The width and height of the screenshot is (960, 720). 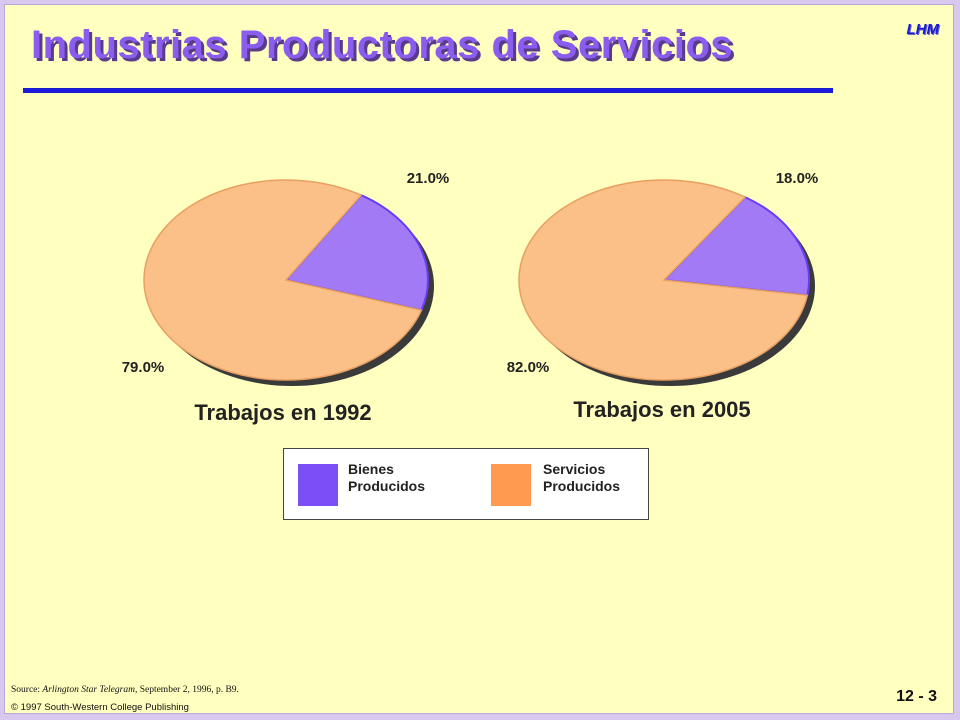 What do you see at coordinates (27, 690) in the screenshot?
I see `source-label: Source:` at bounding box center [27, 690].